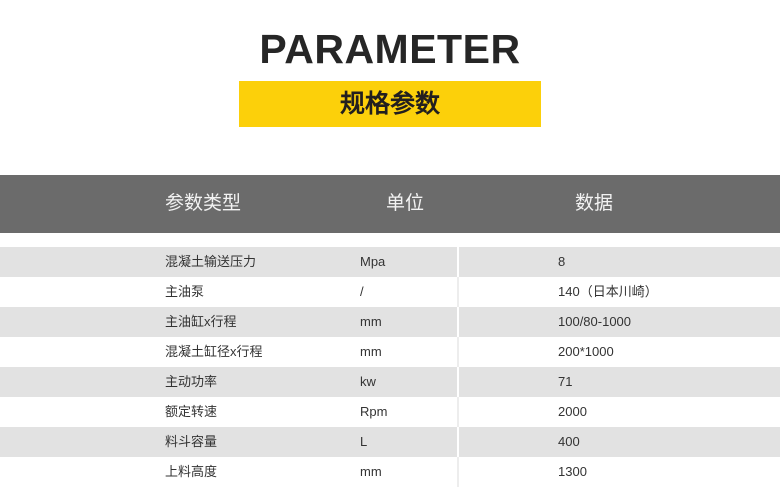 The image size is (780, 487). Describe the element at coordinates (374, 411) in the screenshot. I see `cell-unit: Rpm` at that location.